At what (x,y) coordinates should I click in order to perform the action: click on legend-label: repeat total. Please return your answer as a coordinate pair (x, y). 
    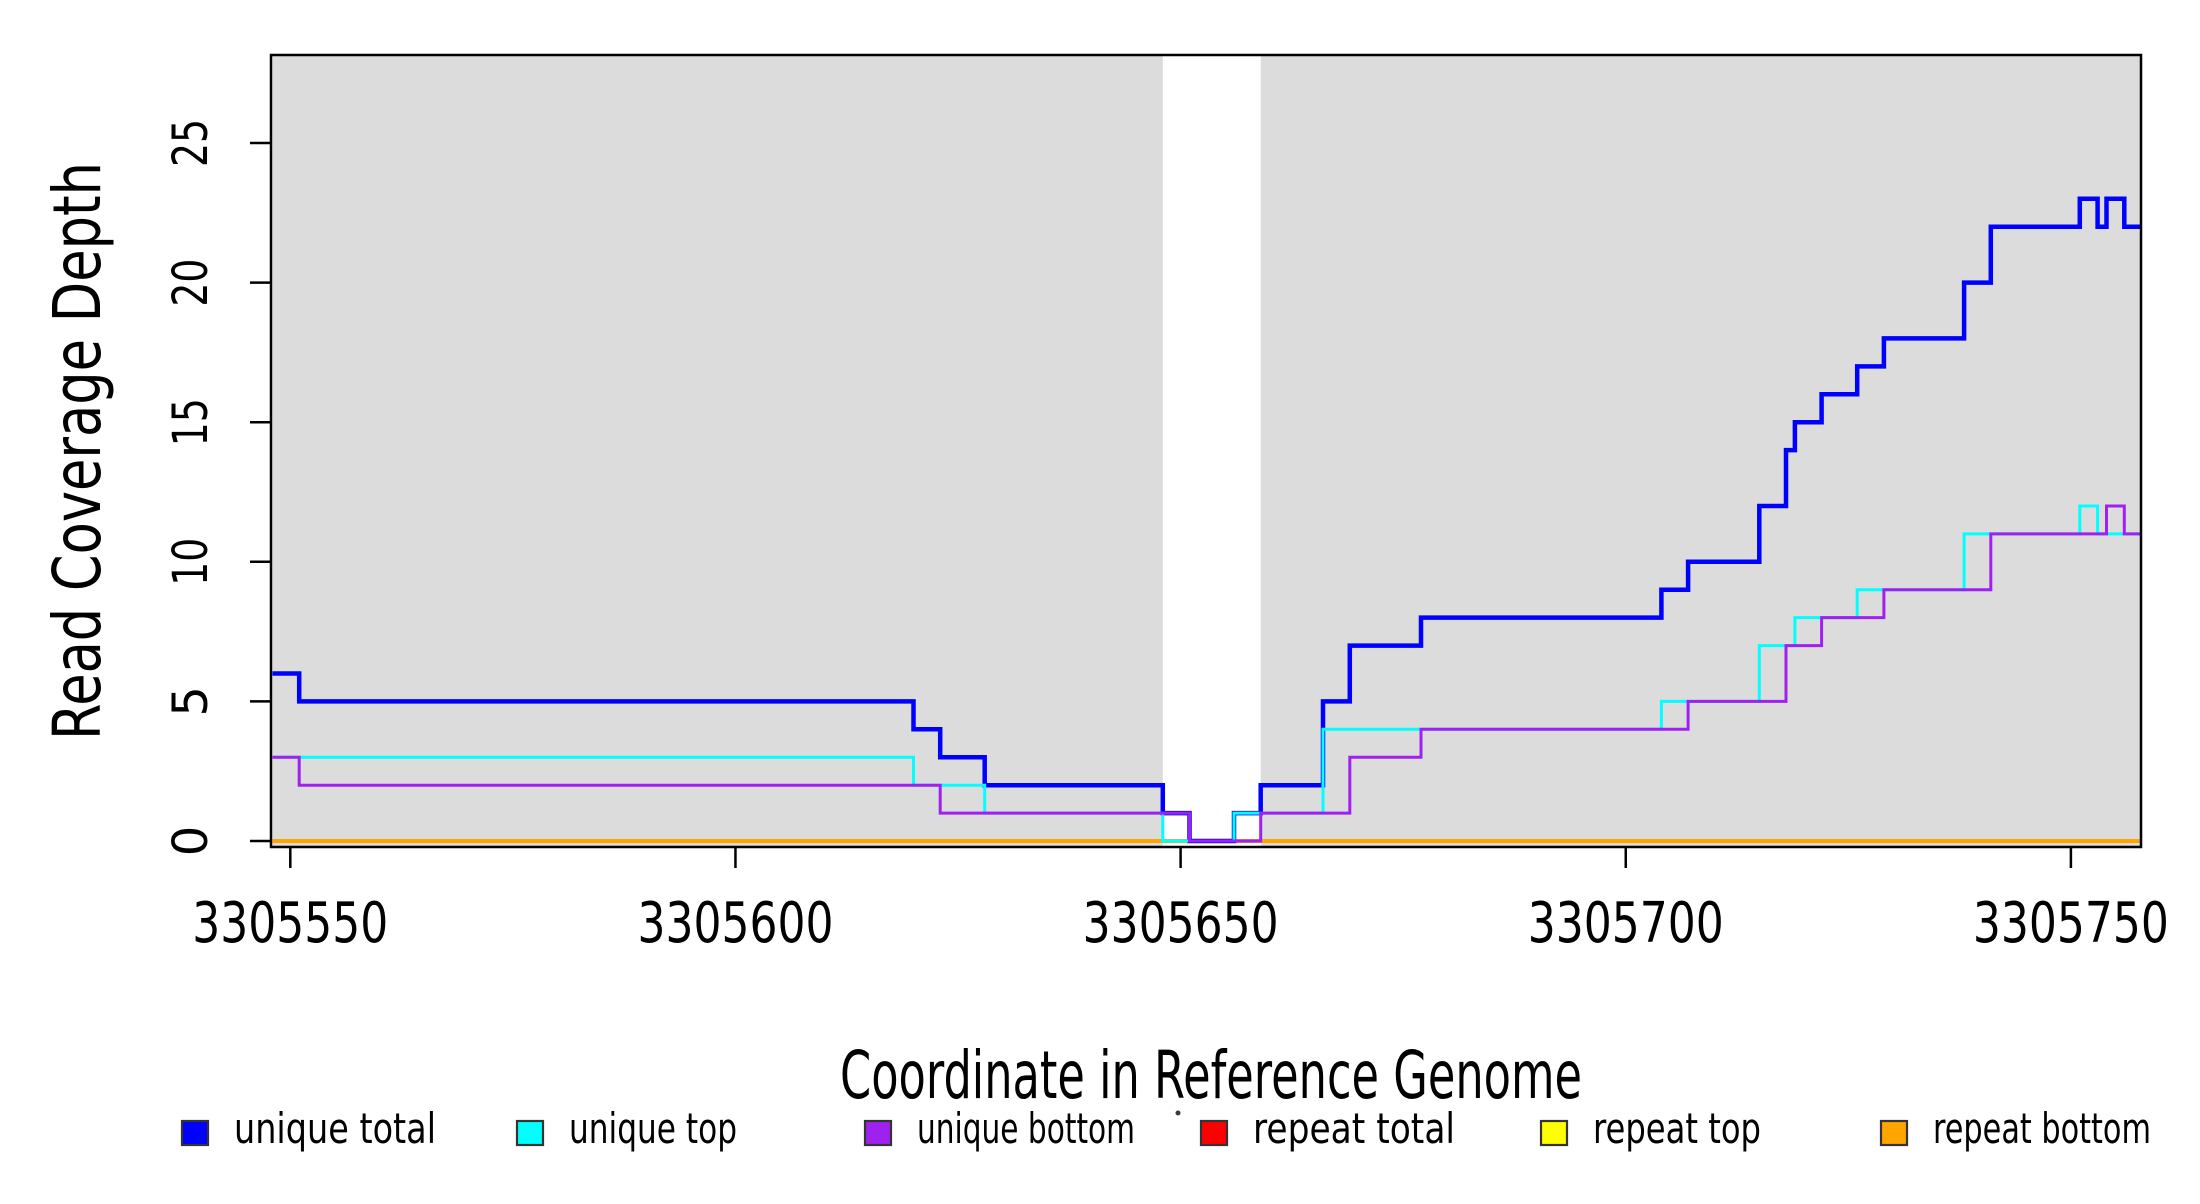
    Looking at the image, I should click on (1354, 1128).